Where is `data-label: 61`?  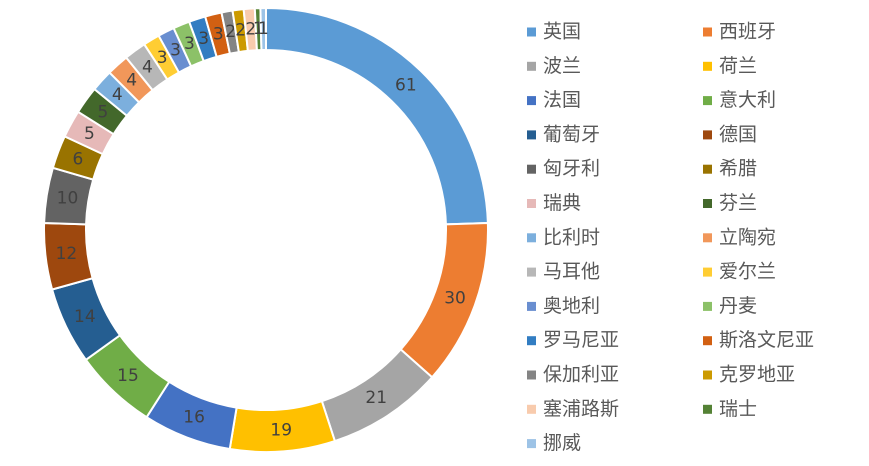 data-label: 61 is located at coordinates (406, 86).